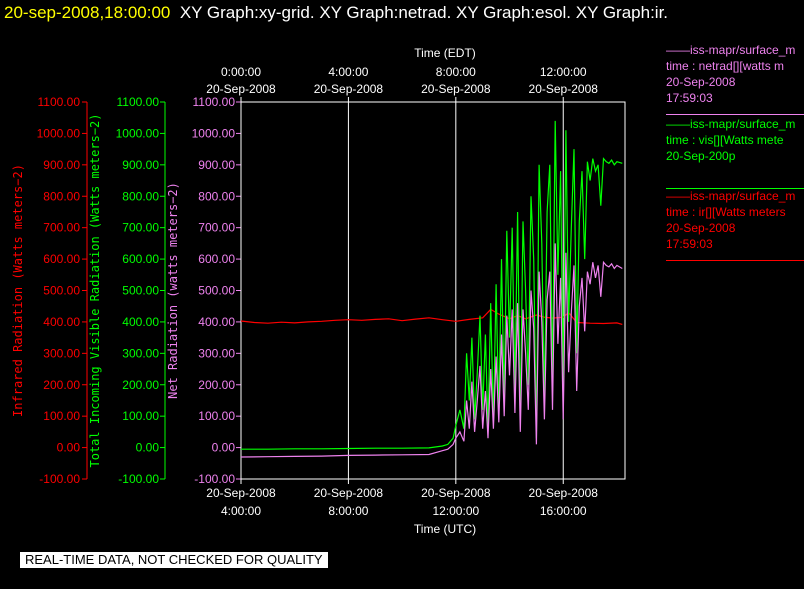 This screenshot has height=589, width=804. I want to click on visible-y-tick-label: 1000.00, so click(138, 133).